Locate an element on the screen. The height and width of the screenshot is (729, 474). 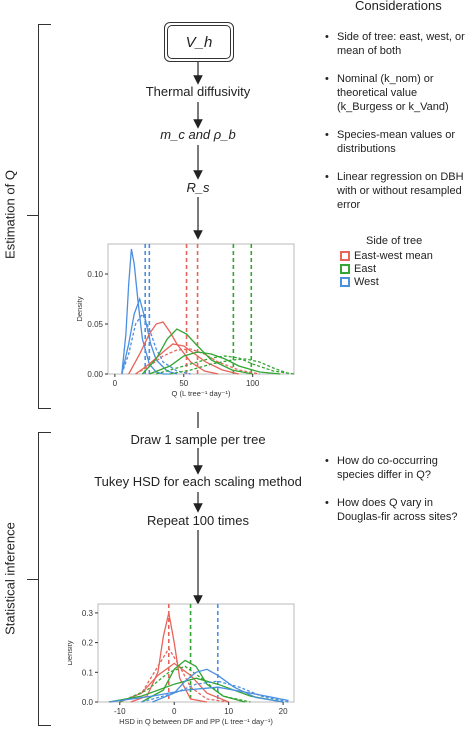
x-tick-label: -10 is located at coordinates (120, 711).